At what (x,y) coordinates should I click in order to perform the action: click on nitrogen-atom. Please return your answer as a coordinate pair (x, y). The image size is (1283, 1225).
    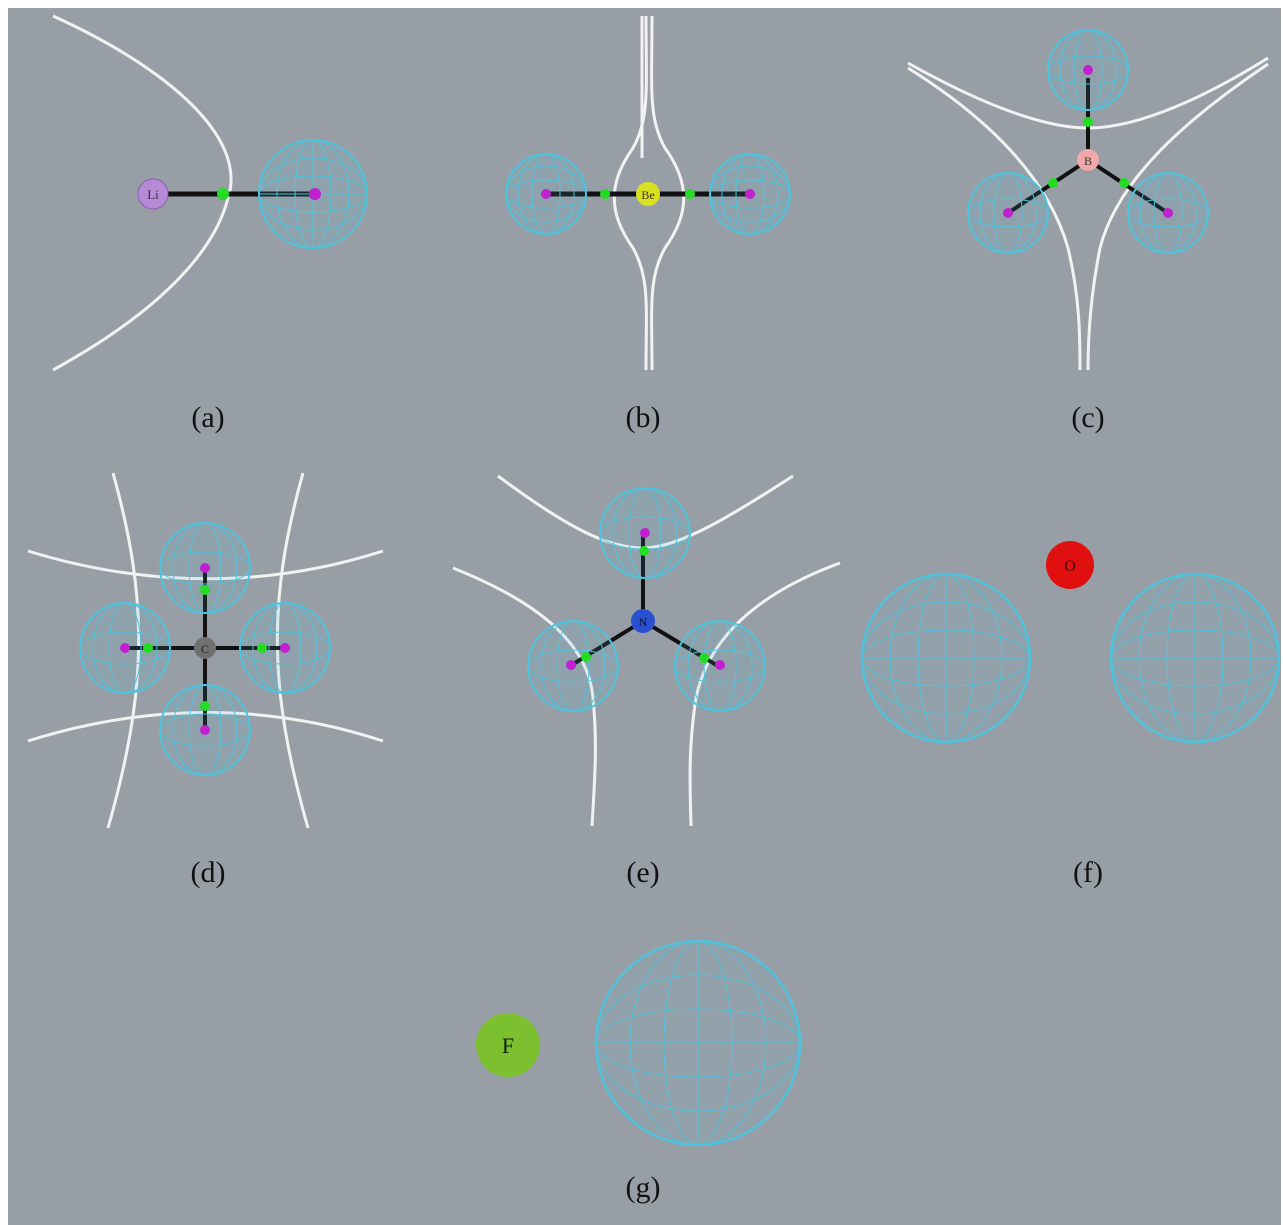
    Looking at the image, I should click on (643, 621).